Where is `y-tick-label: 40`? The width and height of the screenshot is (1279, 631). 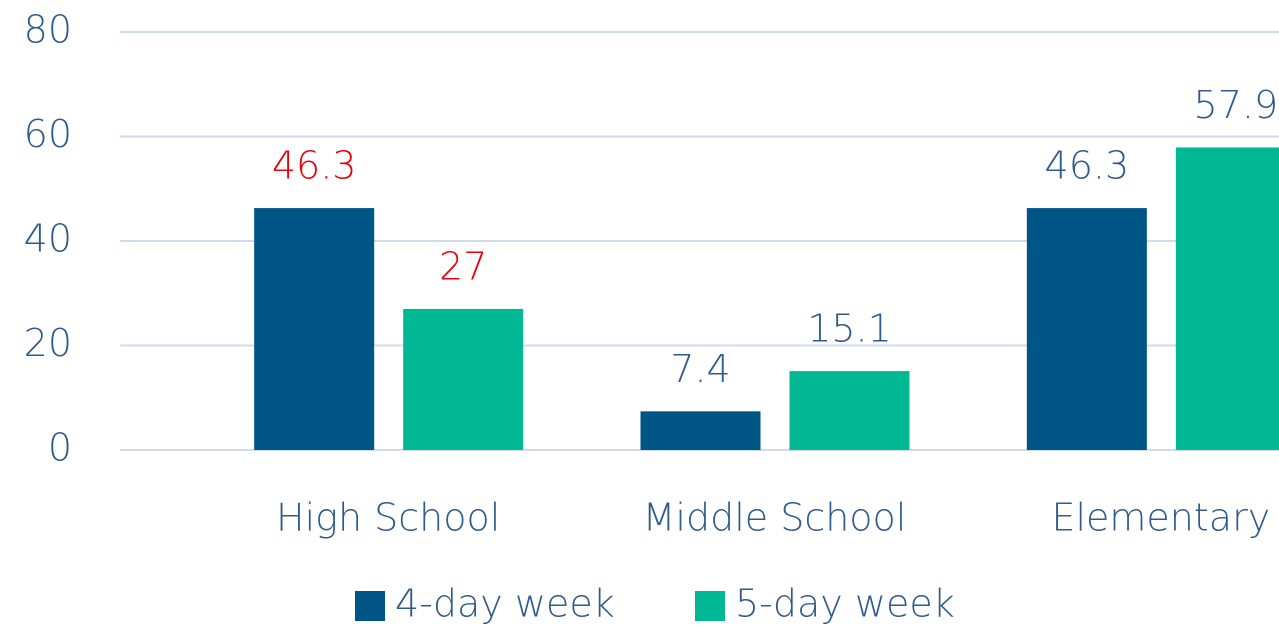
y-tick-label: 40 is located at coordinates (48, 239).